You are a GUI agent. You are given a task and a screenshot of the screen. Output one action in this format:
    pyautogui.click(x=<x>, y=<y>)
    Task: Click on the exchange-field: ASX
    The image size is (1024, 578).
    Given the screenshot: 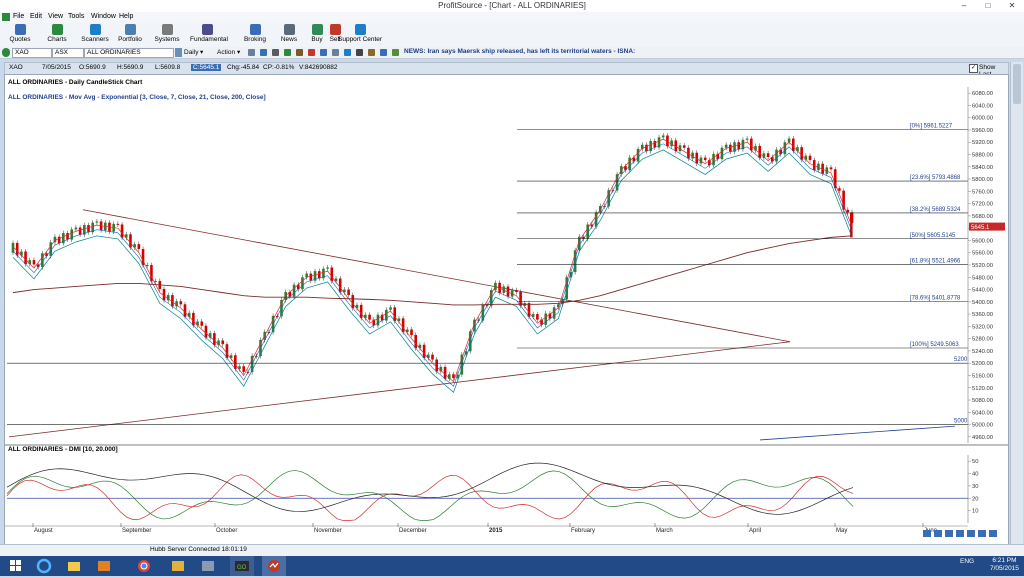 What is the action you would take?
    pyautogui.click(x=68, y=53)
    